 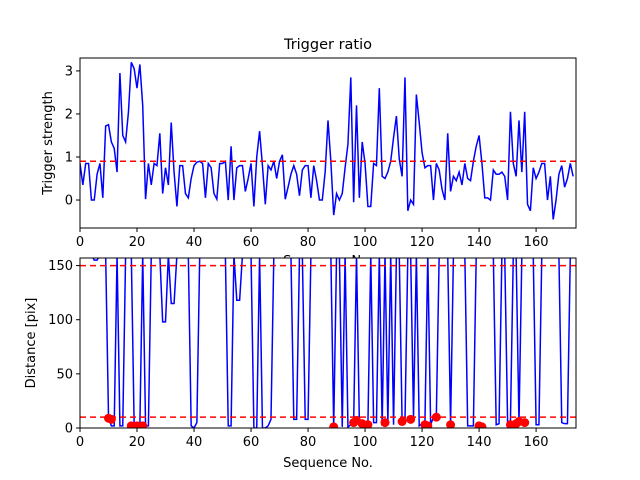 What do you see at coordinates (69, 157) in the screenshot?
I see `y-tick-label: 1` at bounding box center [69, 157].